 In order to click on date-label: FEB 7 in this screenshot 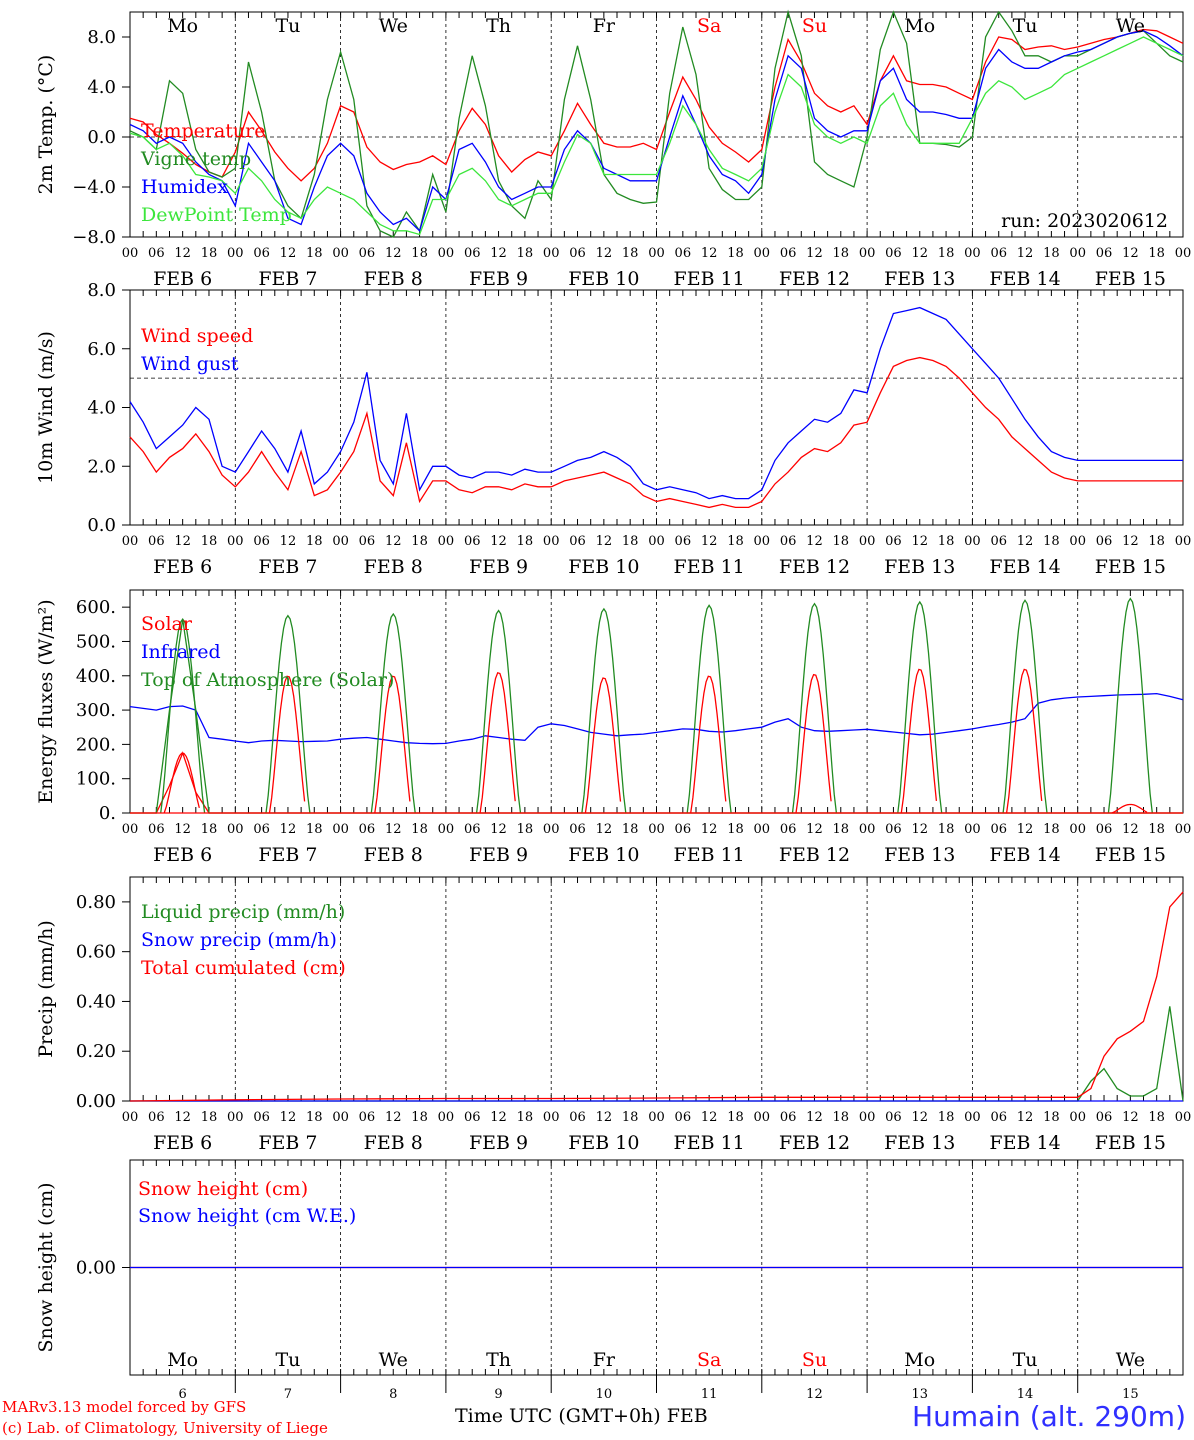, I will do `click(287, 279)`.